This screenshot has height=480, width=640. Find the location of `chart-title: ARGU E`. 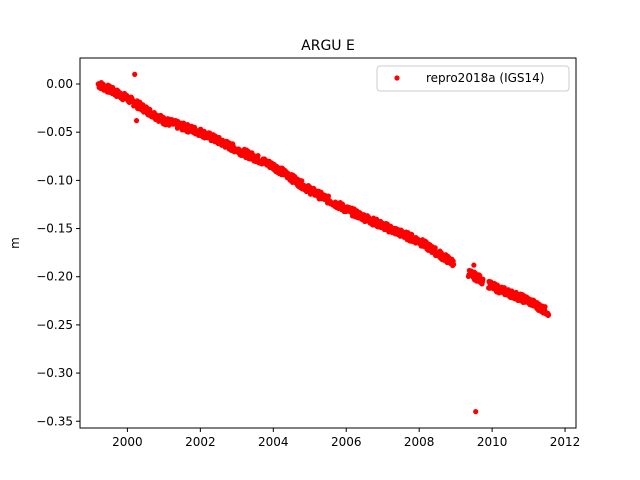

chart-title: ARGU E is located at coordinates (328, 46).